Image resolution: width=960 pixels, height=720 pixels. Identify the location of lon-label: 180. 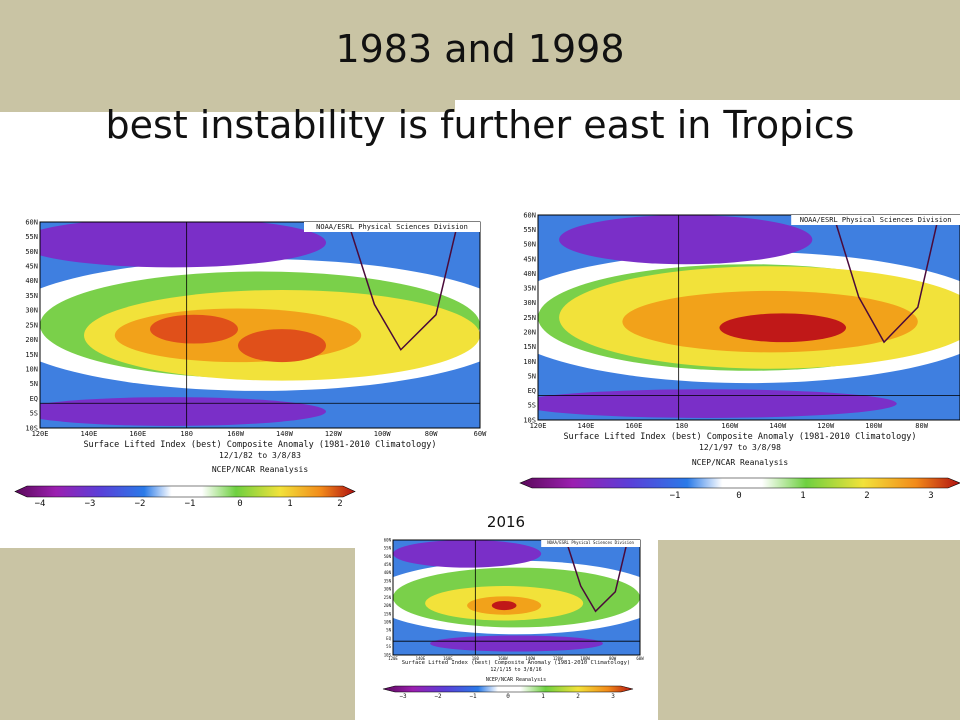
(476, 658).